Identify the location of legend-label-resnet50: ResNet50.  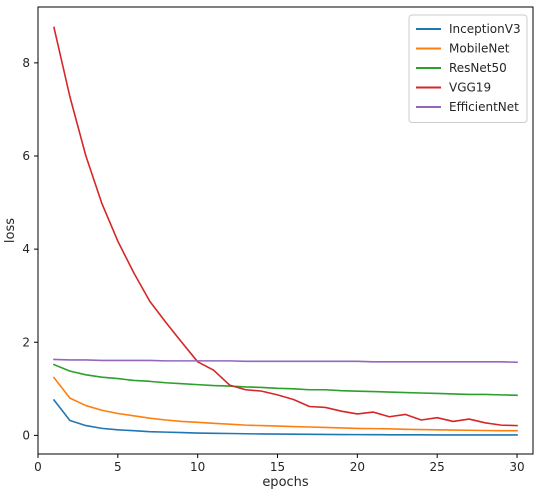
(478, 68).